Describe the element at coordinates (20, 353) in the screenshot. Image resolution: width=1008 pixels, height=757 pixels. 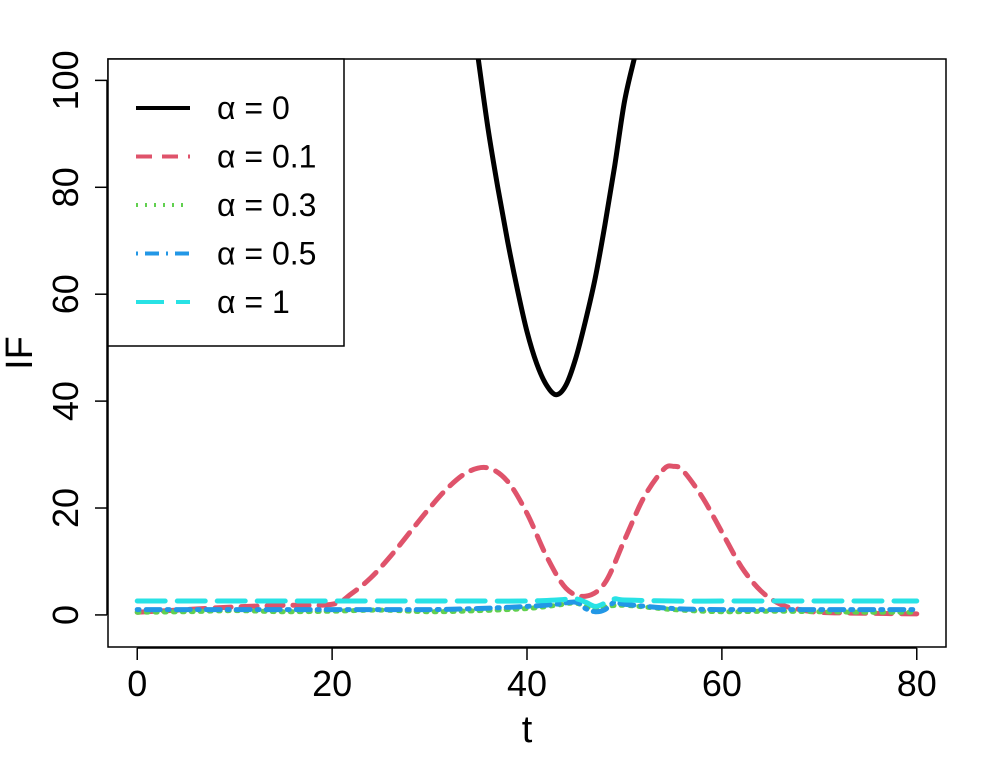
I see `y-axis-title: IF` at that location.